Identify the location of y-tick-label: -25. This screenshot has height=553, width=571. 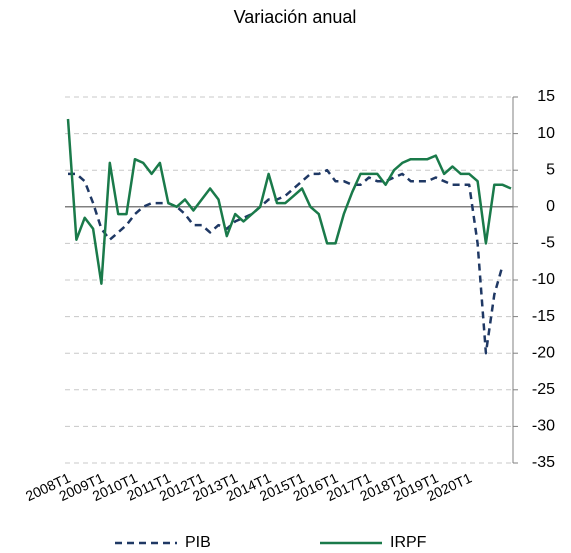
(543, 389).